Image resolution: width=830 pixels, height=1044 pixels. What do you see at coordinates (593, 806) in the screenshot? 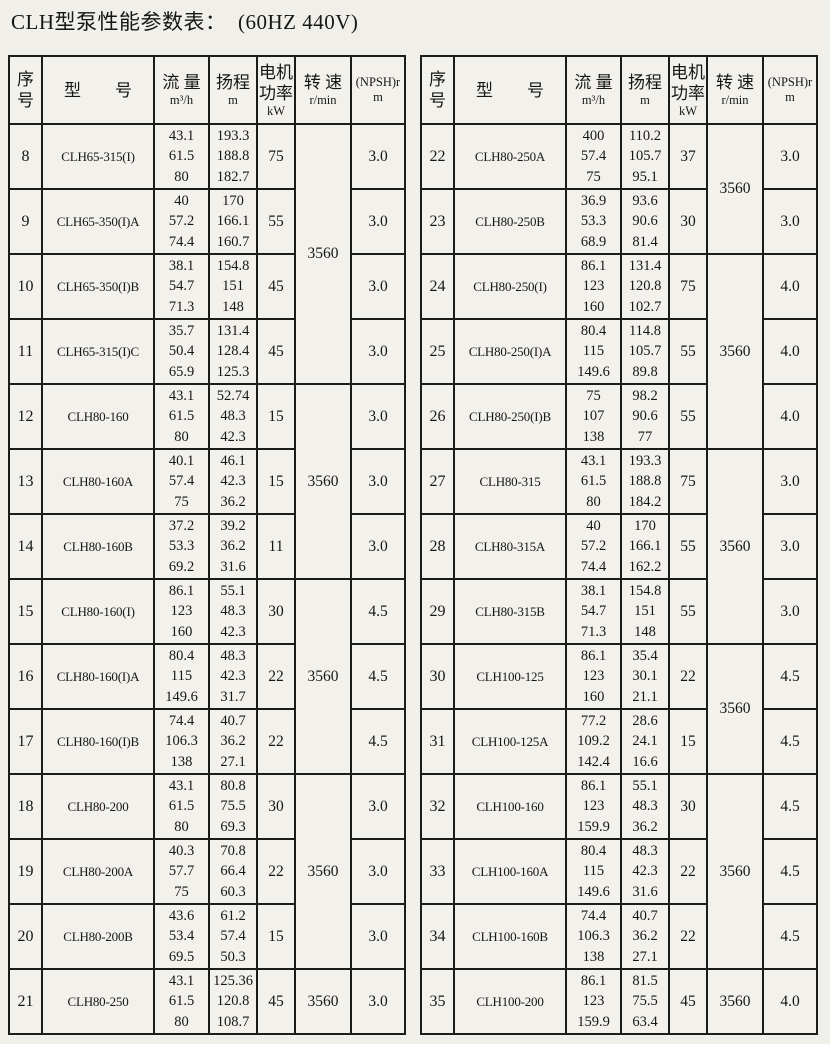
I see `cell-flow: 86.1 123 159.9` at bounding box center [593, 806].